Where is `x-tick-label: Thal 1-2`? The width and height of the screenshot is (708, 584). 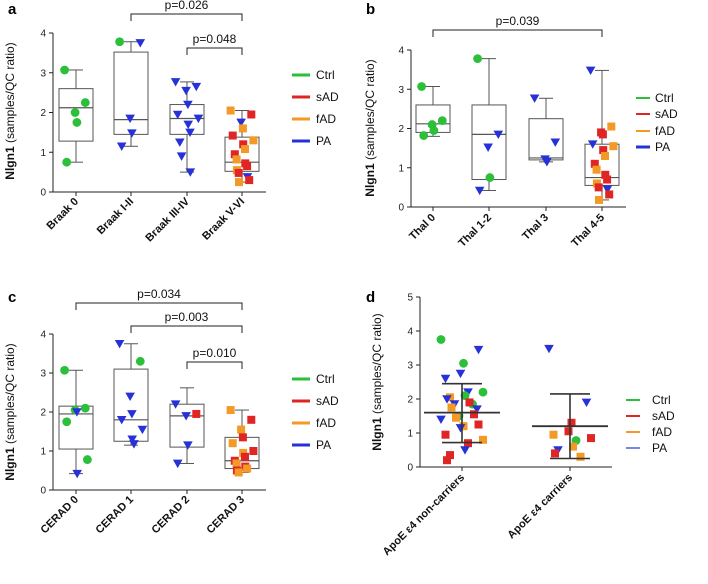 x-tick-label: Thal 1-2 is located at coordinates (475, 231).